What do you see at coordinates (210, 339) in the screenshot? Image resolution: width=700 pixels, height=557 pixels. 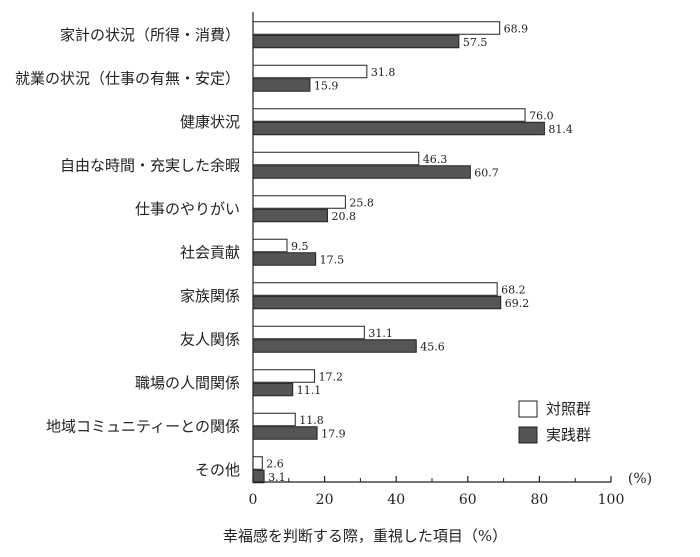 I see `category-label: 友人関係` at bounding box center [210, 339].